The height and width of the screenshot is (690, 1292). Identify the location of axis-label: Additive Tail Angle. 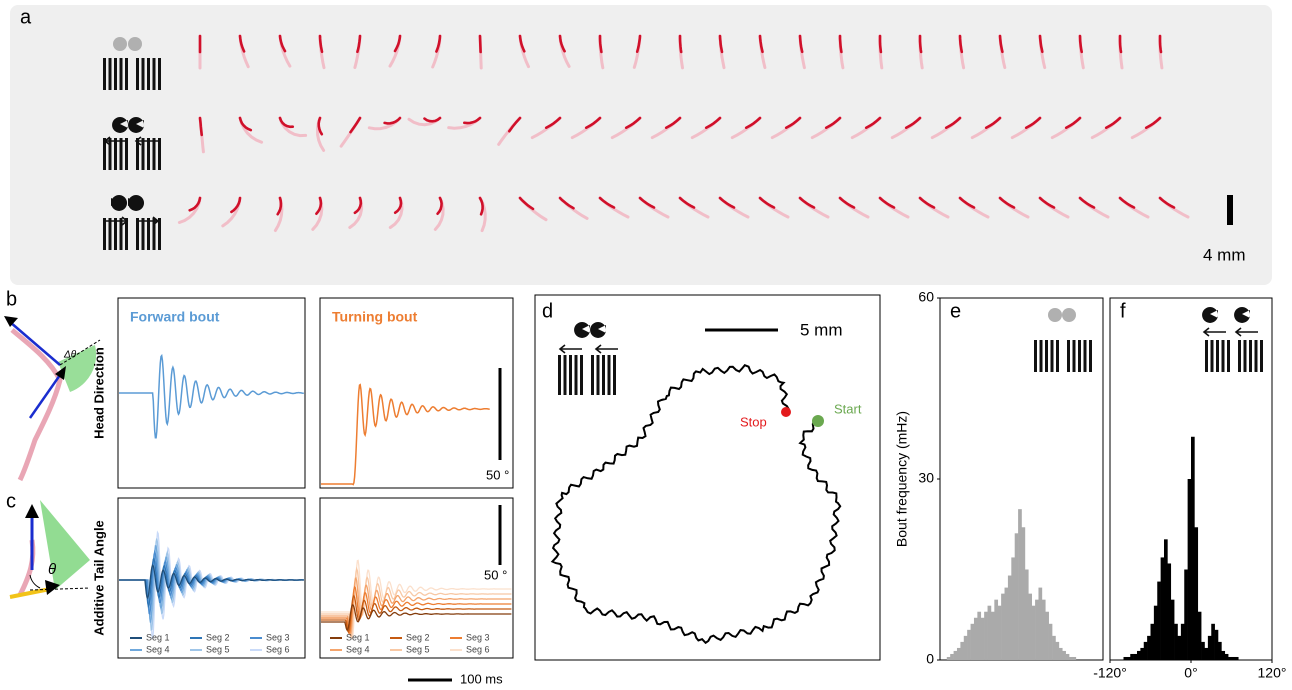
(98, 578).